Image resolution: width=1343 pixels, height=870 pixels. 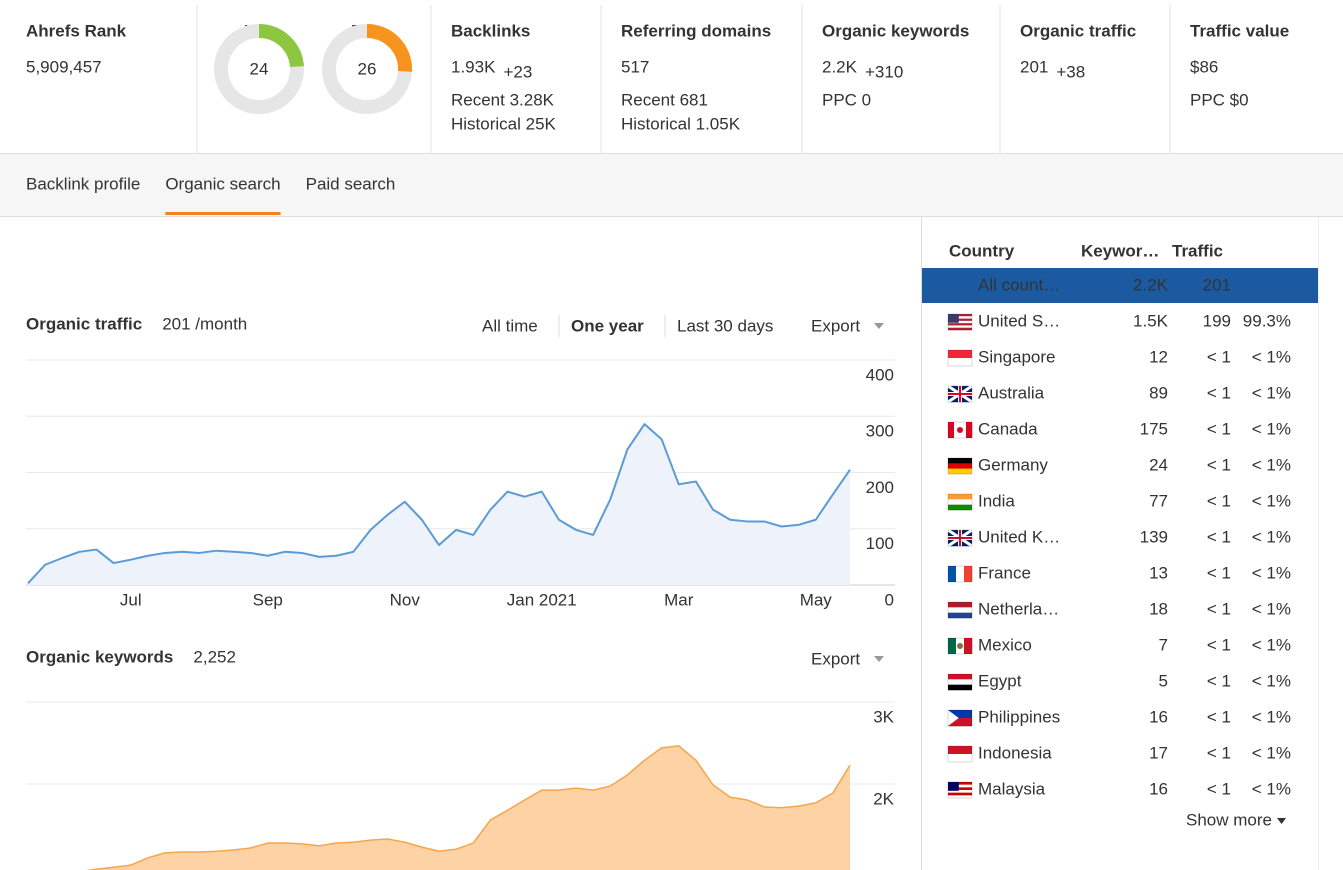 What do you see at coordinates (1239, 30) in the screenshot?
I see `metric-label: Traffic value` at bounding box center [1239, 30].